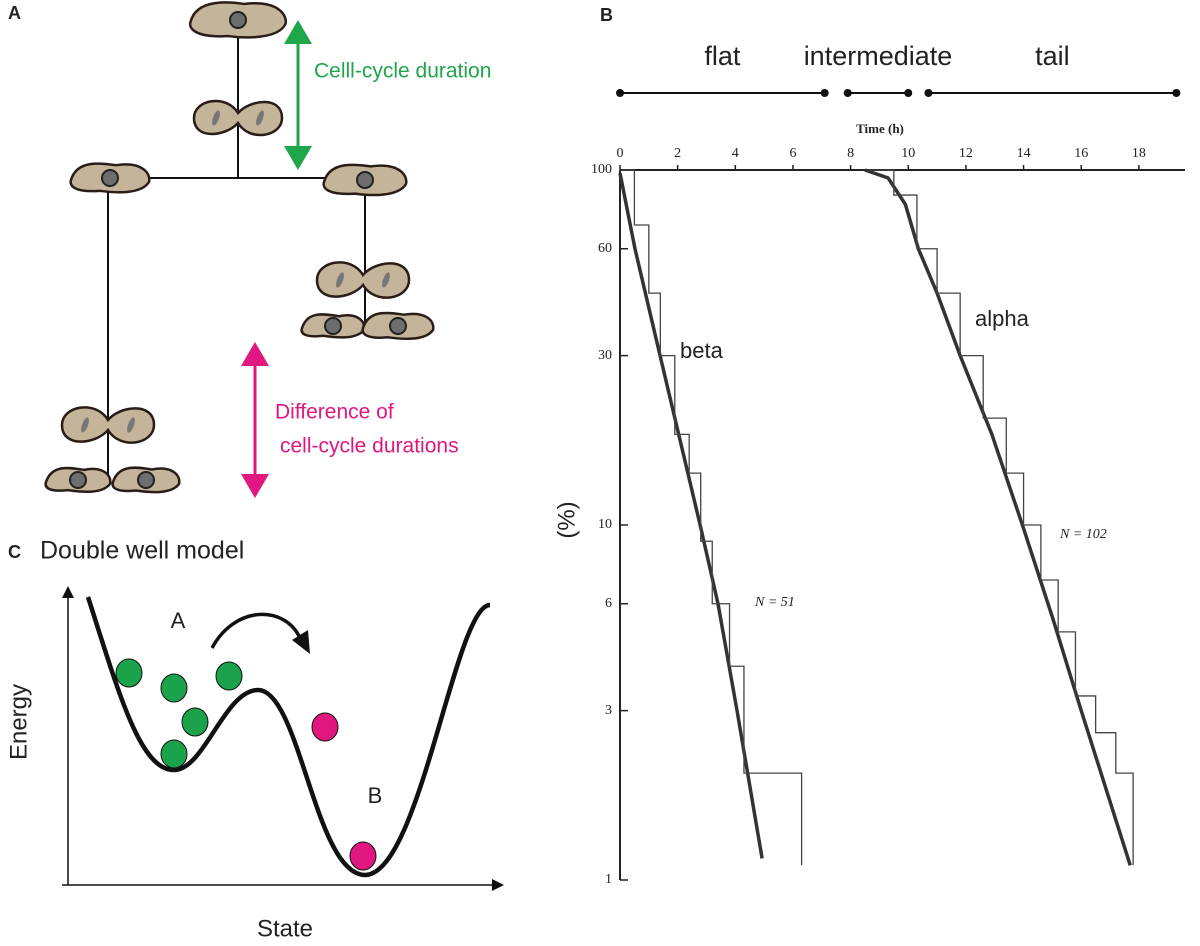 This screenshot has height=946, width=1200. I want to click on panel-title: Double well model, so click(142, 551).